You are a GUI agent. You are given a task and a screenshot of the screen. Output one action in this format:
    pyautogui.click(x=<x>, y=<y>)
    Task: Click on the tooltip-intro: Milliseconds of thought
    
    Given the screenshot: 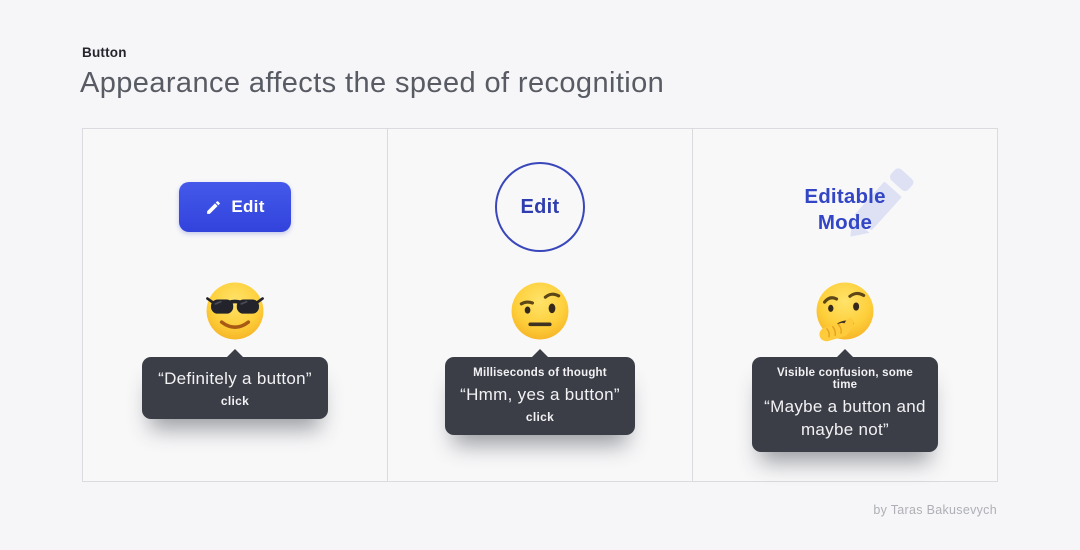 What is the action you would take?
    pyautogui.click(x=540, y=373)
    